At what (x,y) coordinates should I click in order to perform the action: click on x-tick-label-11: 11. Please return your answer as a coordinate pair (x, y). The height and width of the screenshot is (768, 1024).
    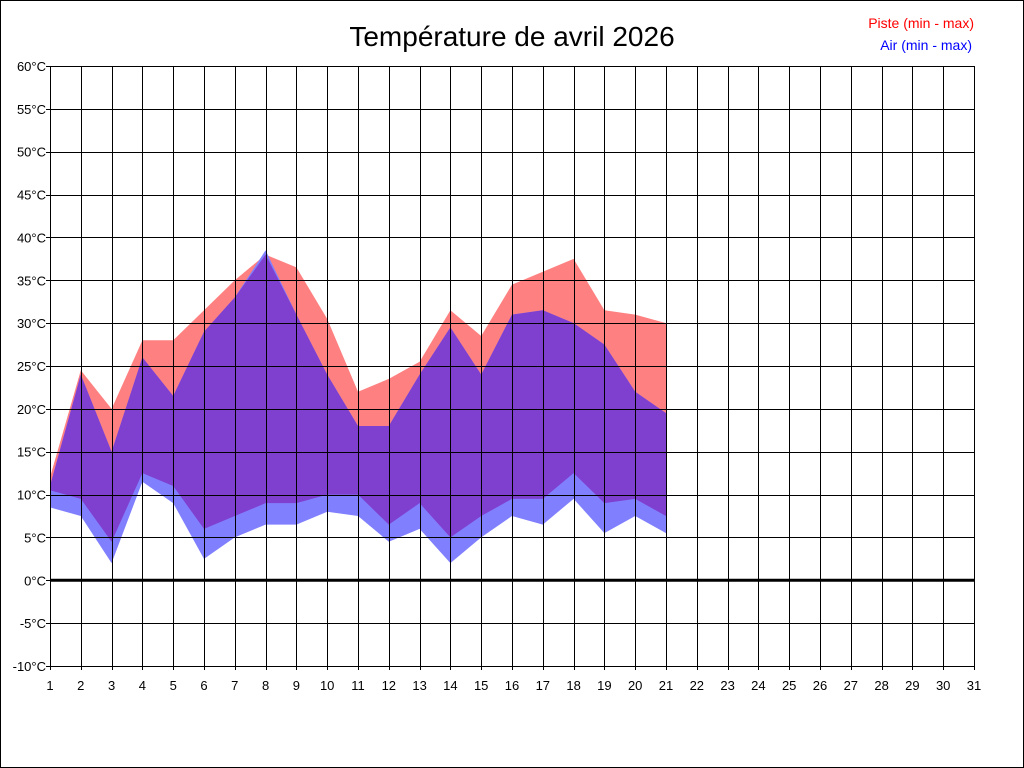
    Looking at the image, I should click on (358, 685).